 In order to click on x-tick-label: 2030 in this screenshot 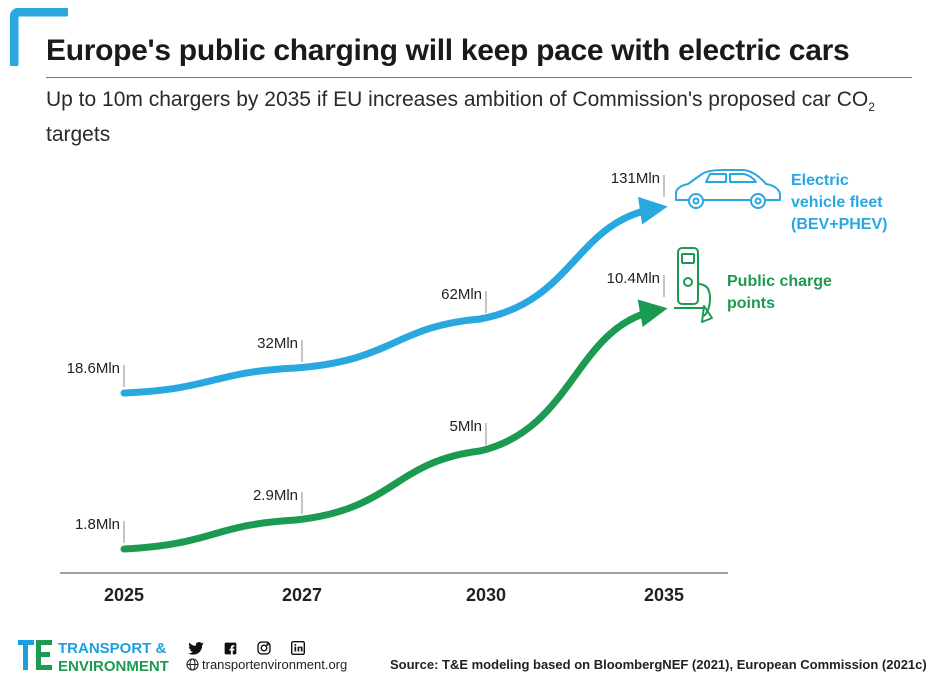, I will do `click(486, 595)`.